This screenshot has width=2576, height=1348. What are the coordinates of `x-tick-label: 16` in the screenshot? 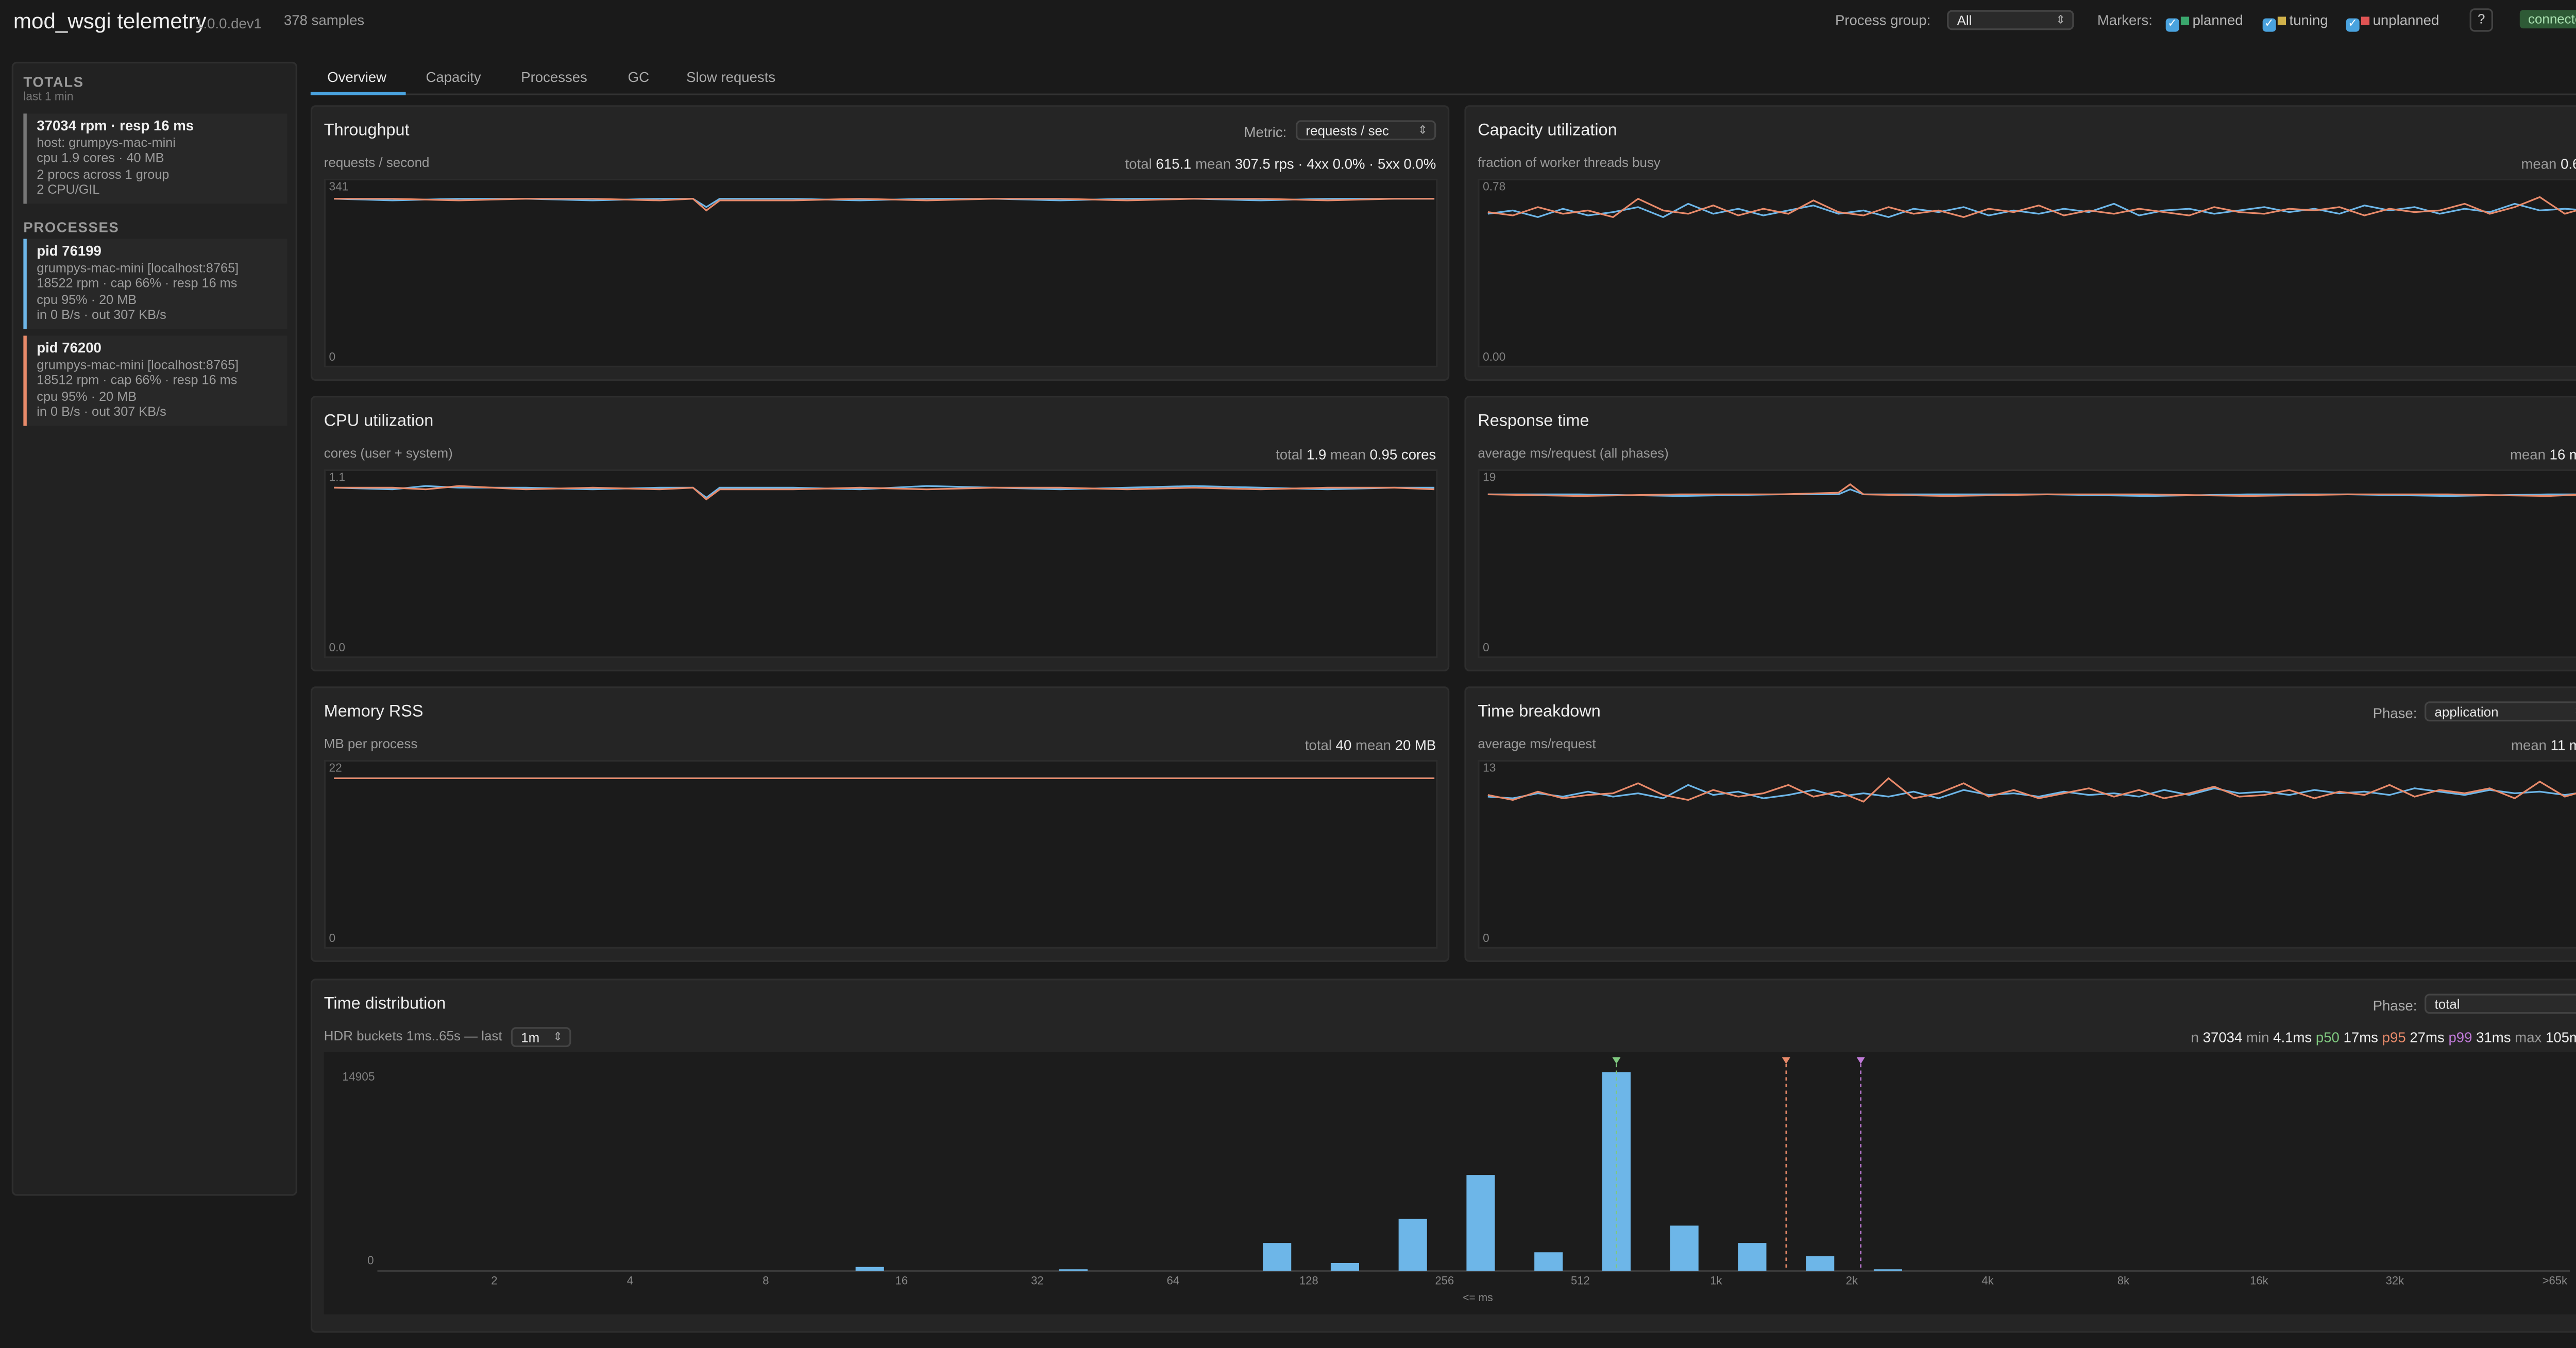 It's located at (901, 1282).